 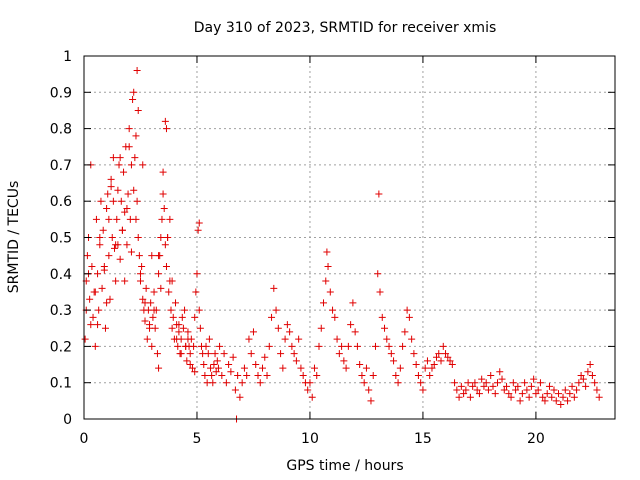 What do you see at coordinates (84, 439) in the screenshot?
I see `x-tick-label: 0` at bounding box center [84, 439].